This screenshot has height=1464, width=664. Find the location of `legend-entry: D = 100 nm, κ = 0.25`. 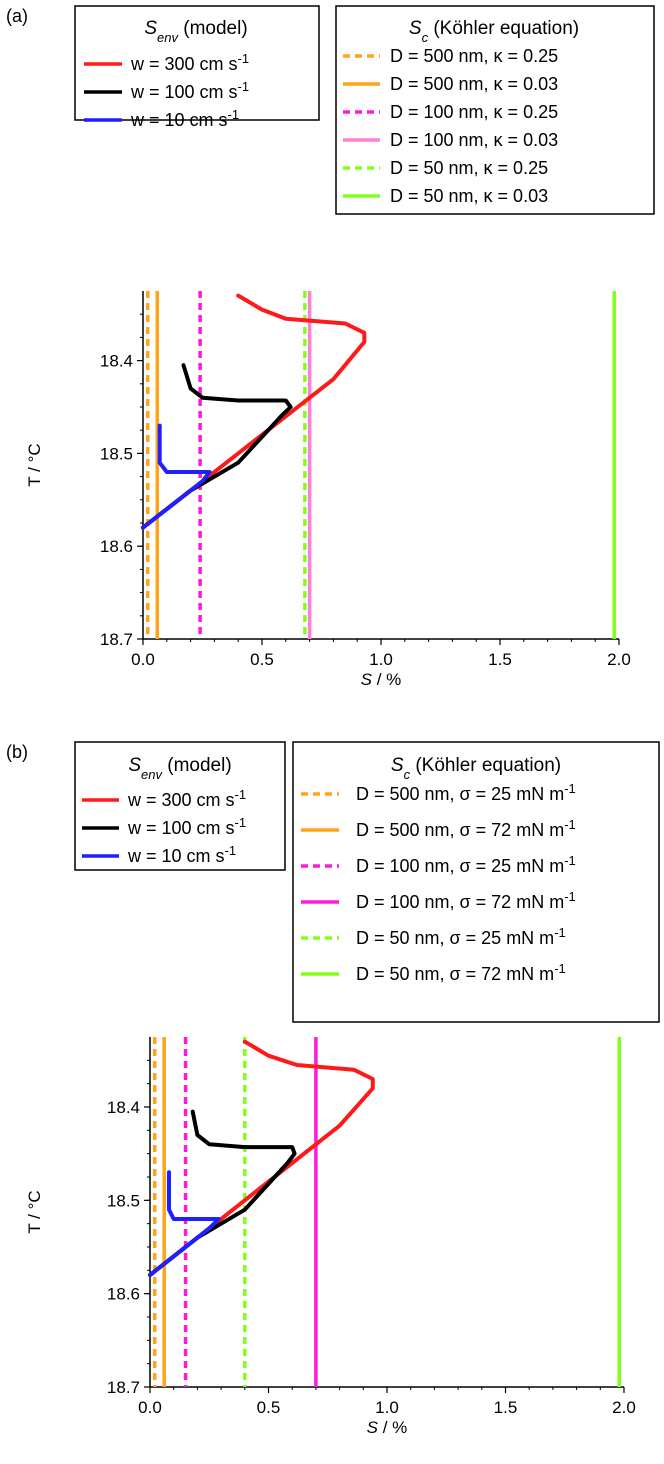

legend-entry: D = 100 nm, κ = 0.25 is located at coordinates (474, 112).